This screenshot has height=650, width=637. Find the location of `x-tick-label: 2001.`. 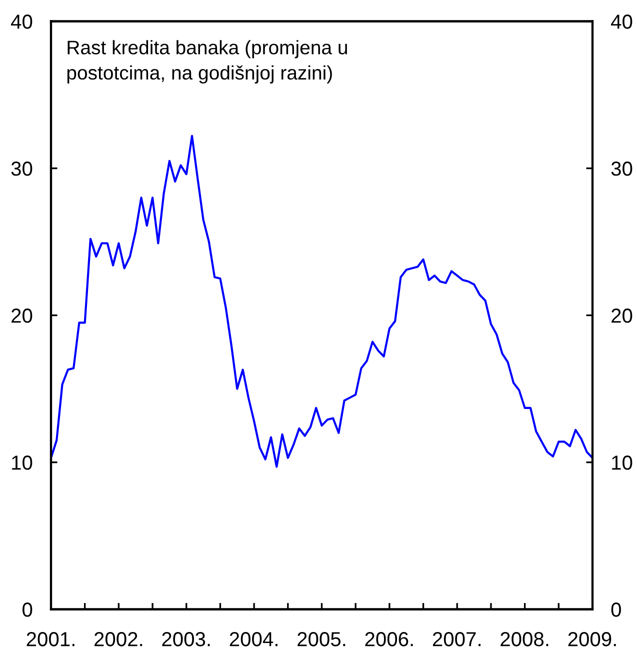

x-tick-label: 2001. is located at coordinates (50, 639).